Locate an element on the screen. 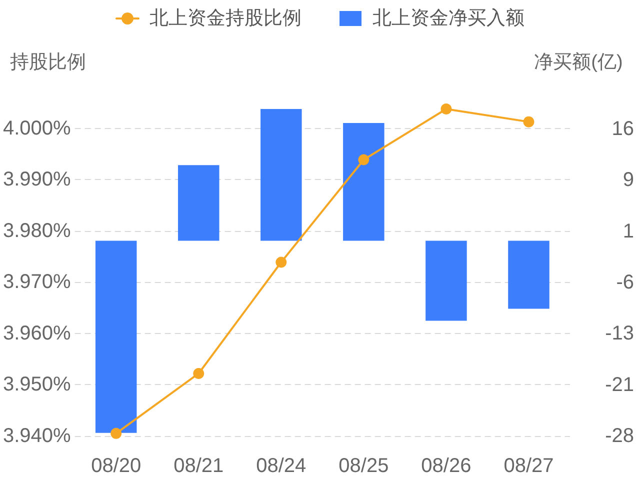  legend-label: 北上资金持股比例 is located at coordinates (226, 18).